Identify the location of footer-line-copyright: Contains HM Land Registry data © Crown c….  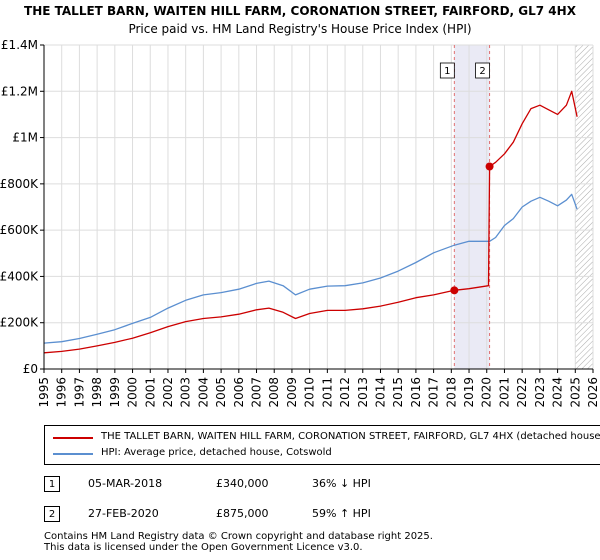
(238, 536).